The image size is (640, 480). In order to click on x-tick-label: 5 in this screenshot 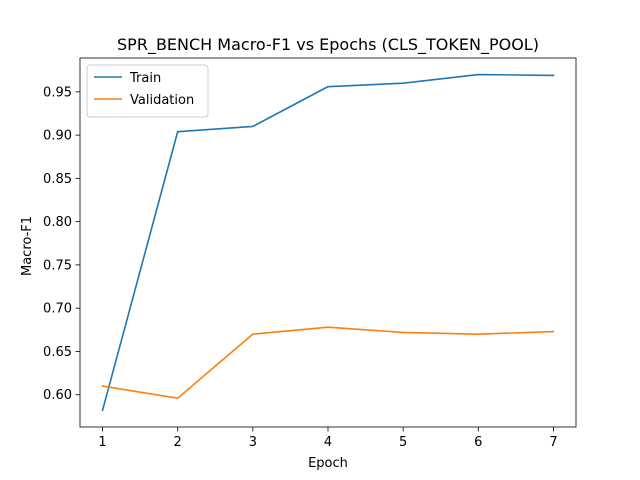, I will do `click(403, 442)`.